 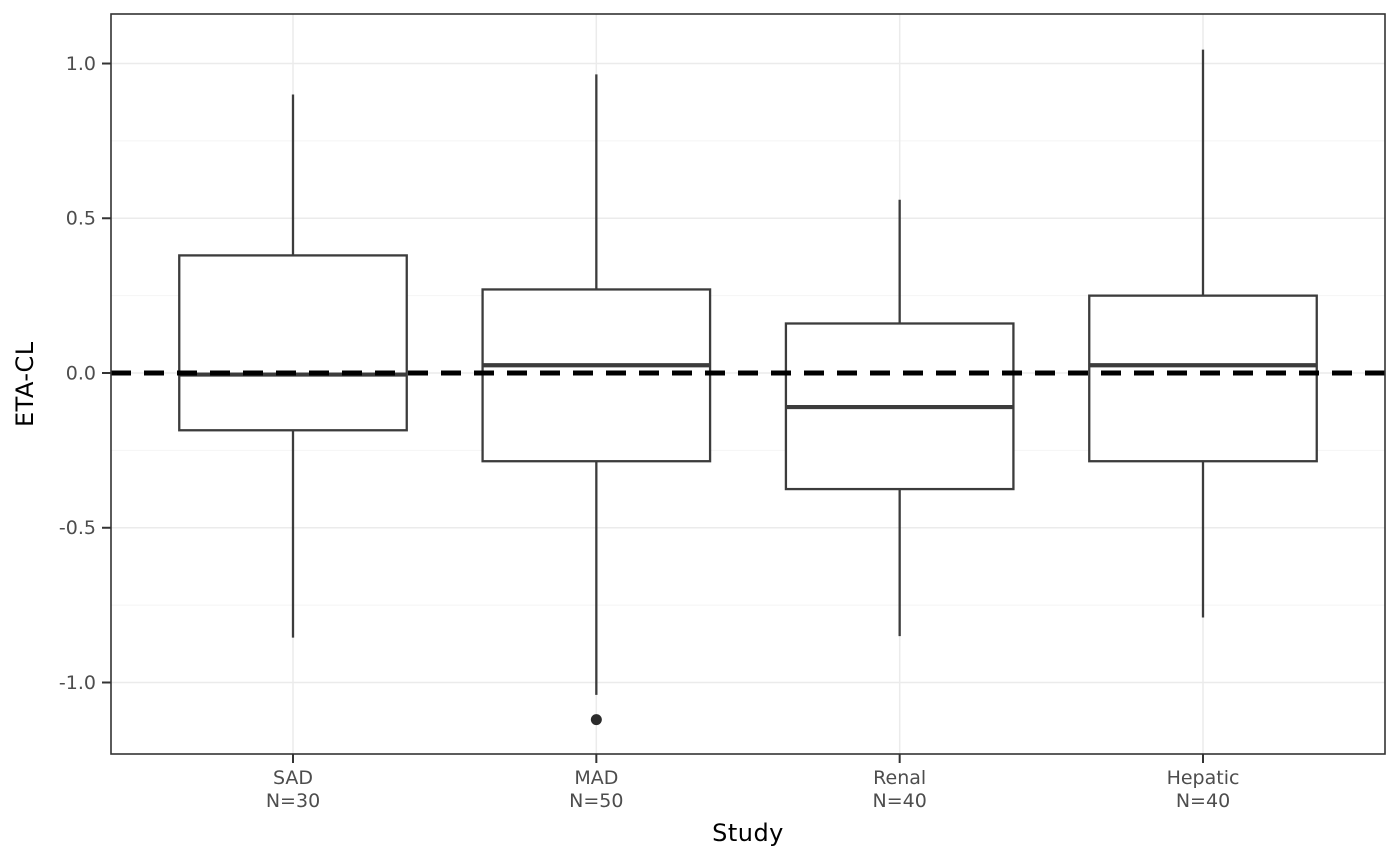 I want to click on x-category-sublabel: N=50, so click(x=596, y=801).